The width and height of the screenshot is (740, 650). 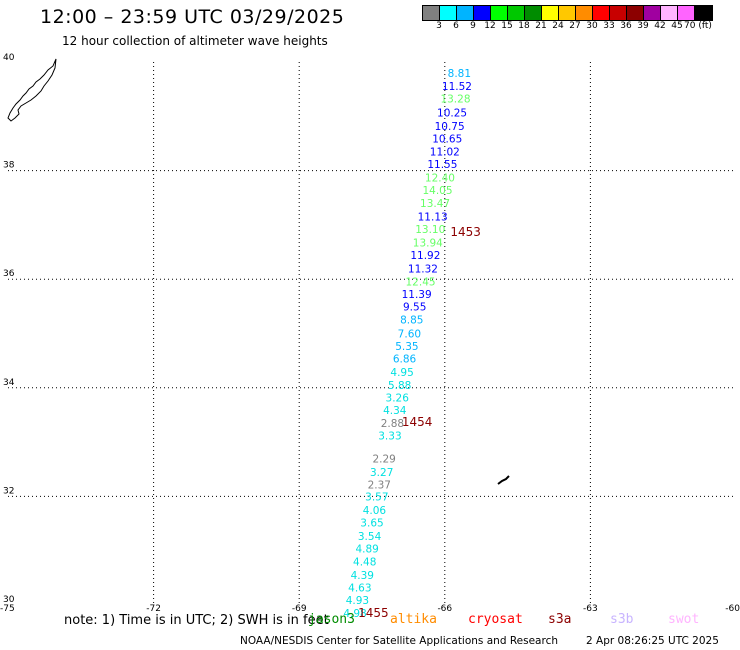 I want to click on satellite-legend-item: altika, so click(x=413, y=619).